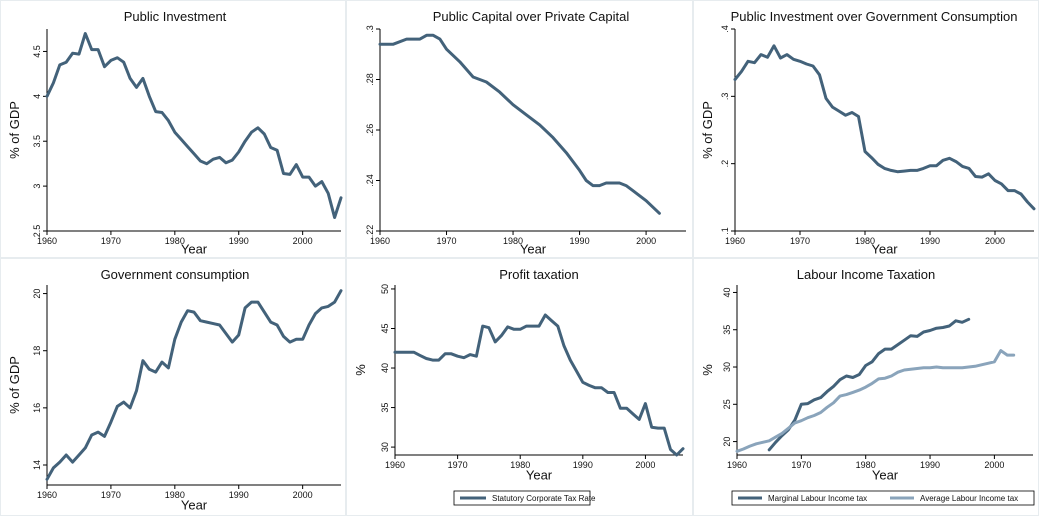 The height and width of the screenshot is (522, 1039). I want to click on series-line-secondary, so click(875, 401).